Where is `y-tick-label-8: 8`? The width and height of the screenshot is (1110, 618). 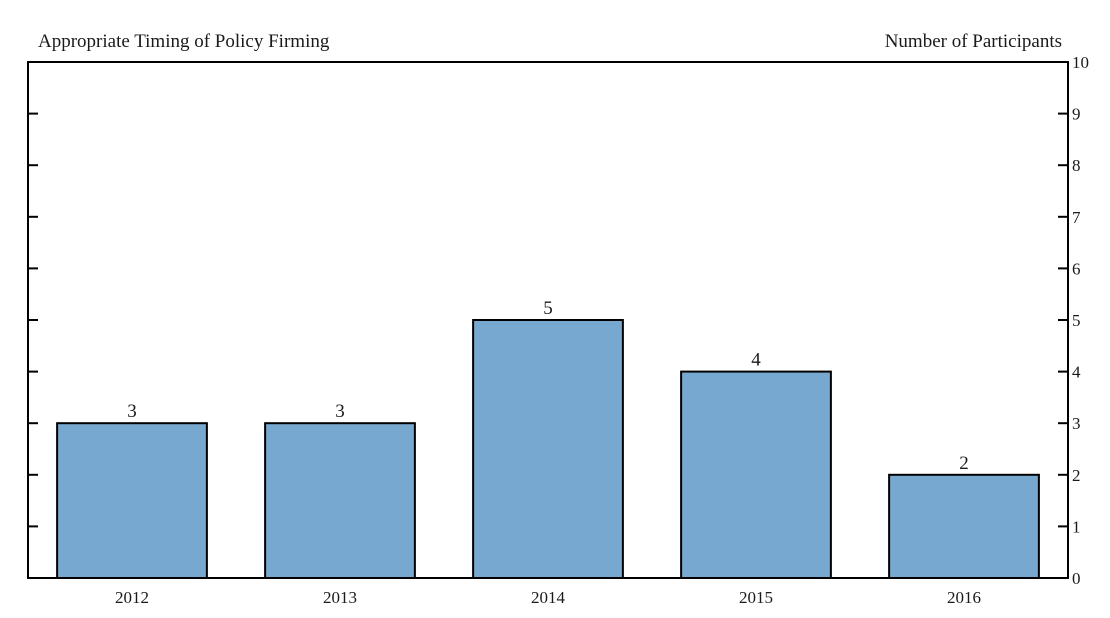
y-tick-label-8: 8 is located at coordinates (1076, 165).